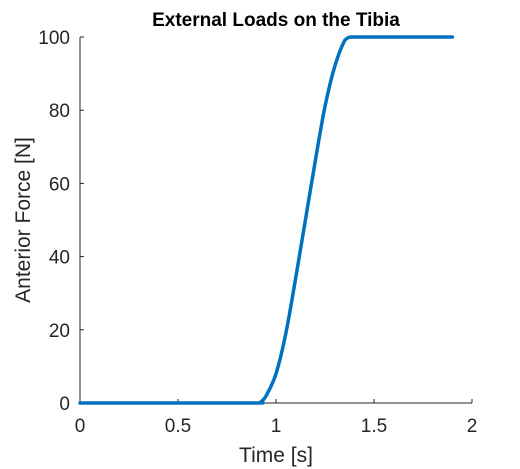 The image size is (520, 469). I want to click on y-tick-label: 80, so click(59, 111).